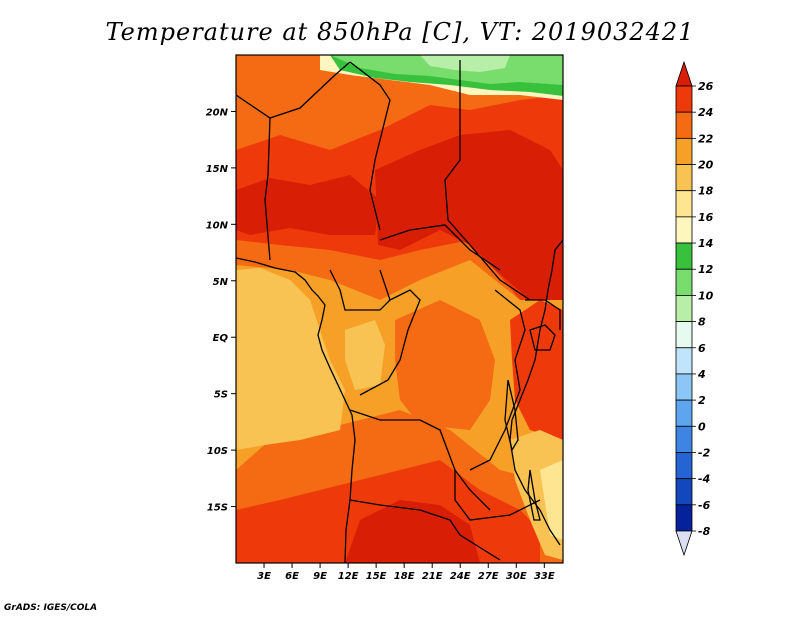 The width and height of the screenshot is (800, 618). Describe the element at coordinates (542, 337) in the screenshot. I see `lake-victoria` at that location.